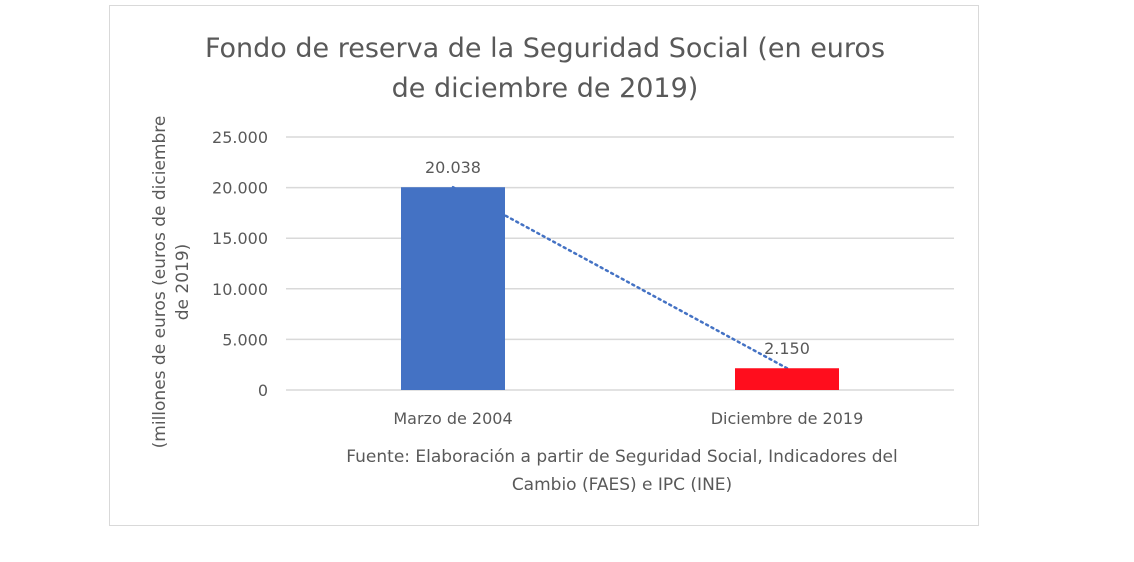 Image resolution: width=1134 pixels, height=562 pixels. Describe the element at coordinates (240, 289) in the screenshot. I see `y-tick-label: 10.000` at that location.